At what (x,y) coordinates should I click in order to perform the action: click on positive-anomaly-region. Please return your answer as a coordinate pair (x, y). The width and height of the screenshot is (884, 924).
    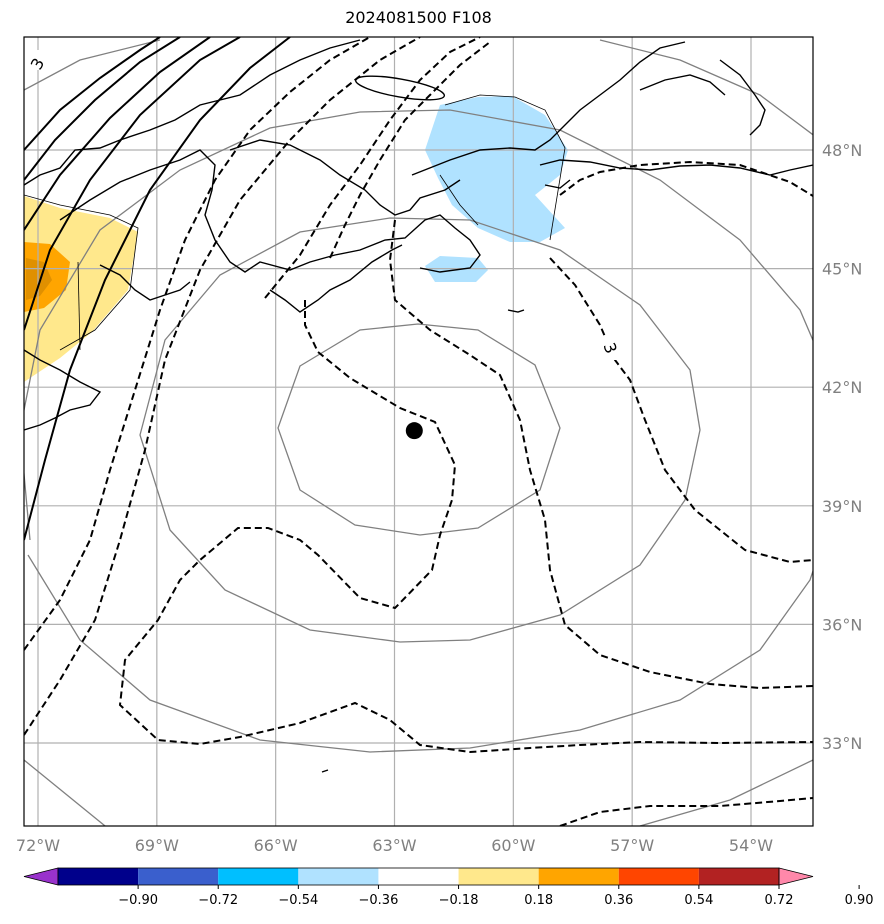
    Looking at the image, I should click on (81, 289).